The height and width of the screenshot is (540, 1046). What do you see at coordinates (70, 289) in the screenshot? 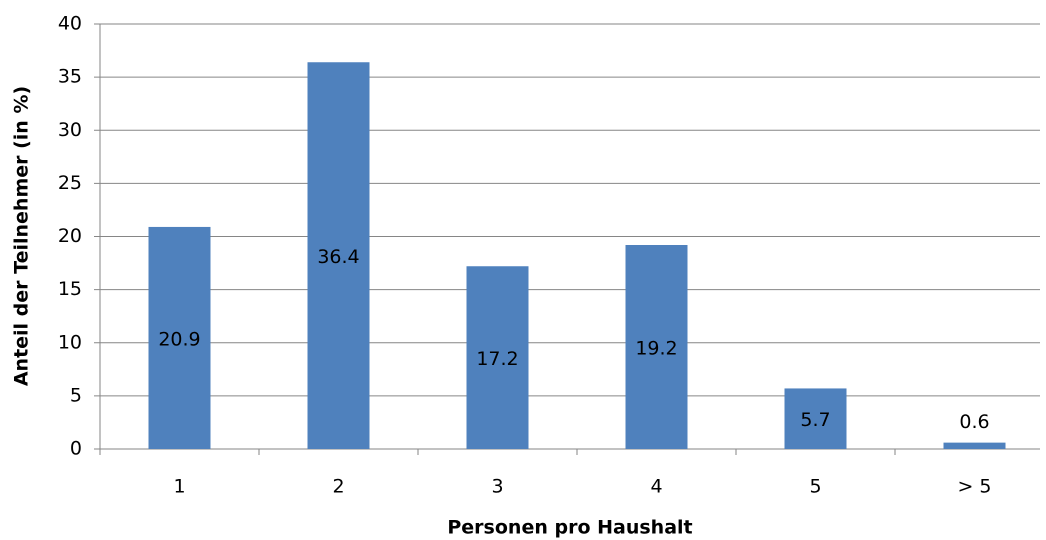
I see `y-tick-label: 15` at bounding box center [70, 289].